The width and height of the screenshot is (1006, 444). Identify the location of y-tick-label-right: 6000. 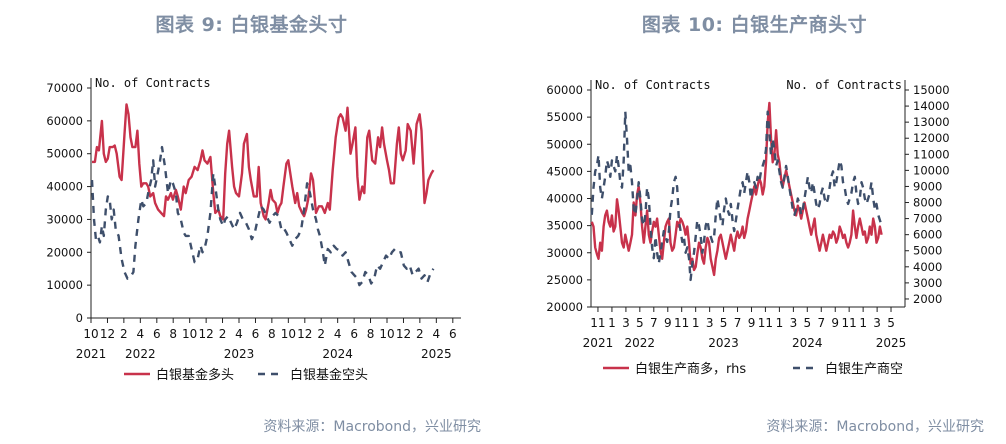
(927, 235).